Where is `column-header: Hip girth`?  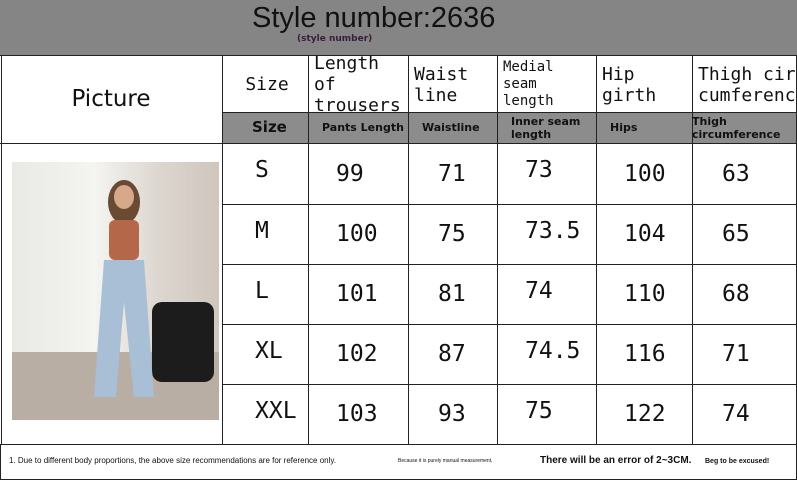 column-header: Hip girth is located at coordinates (629, 84).